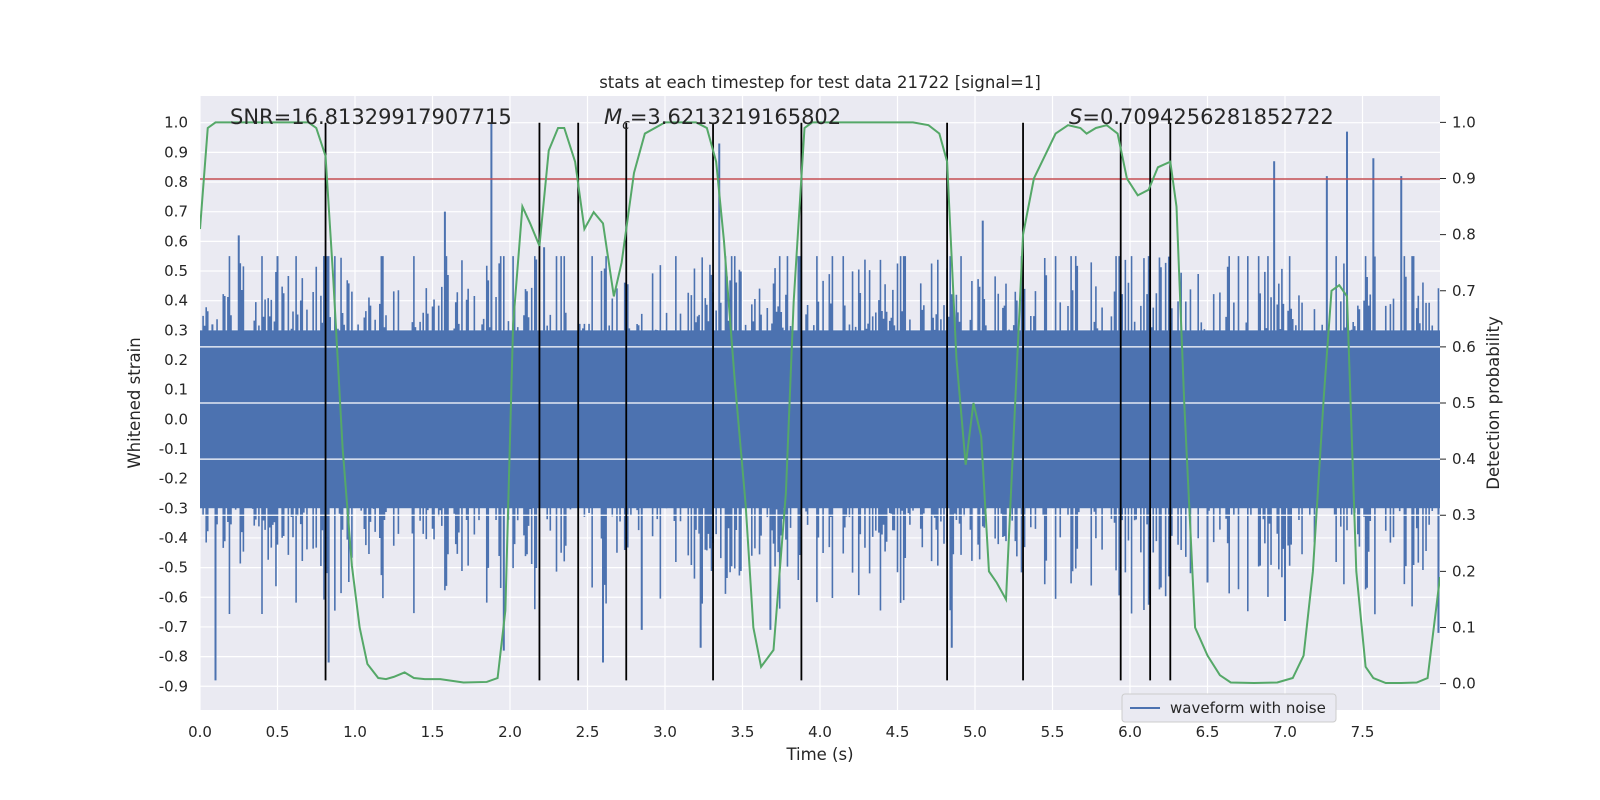 Image resolution: width=1600 pixels, height=800 pixels. Describe the element at coordinates (820, 732) in the screenshot. I see `x-tick-label: 4.0` at that location.